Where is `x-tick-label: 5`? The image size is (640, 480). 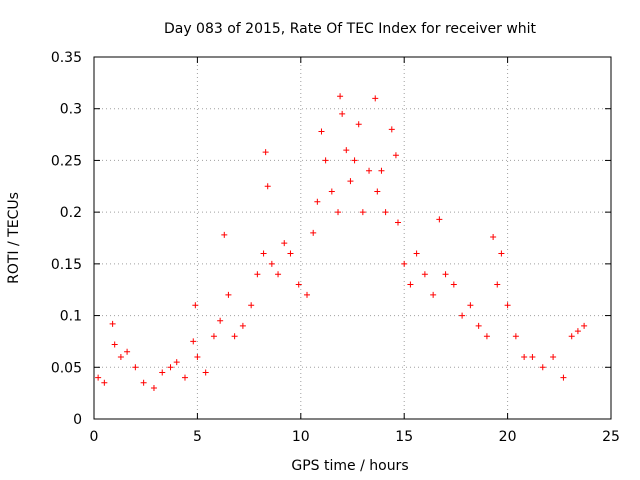 x-tick-label: 5 is located at coordinates (197, 437).